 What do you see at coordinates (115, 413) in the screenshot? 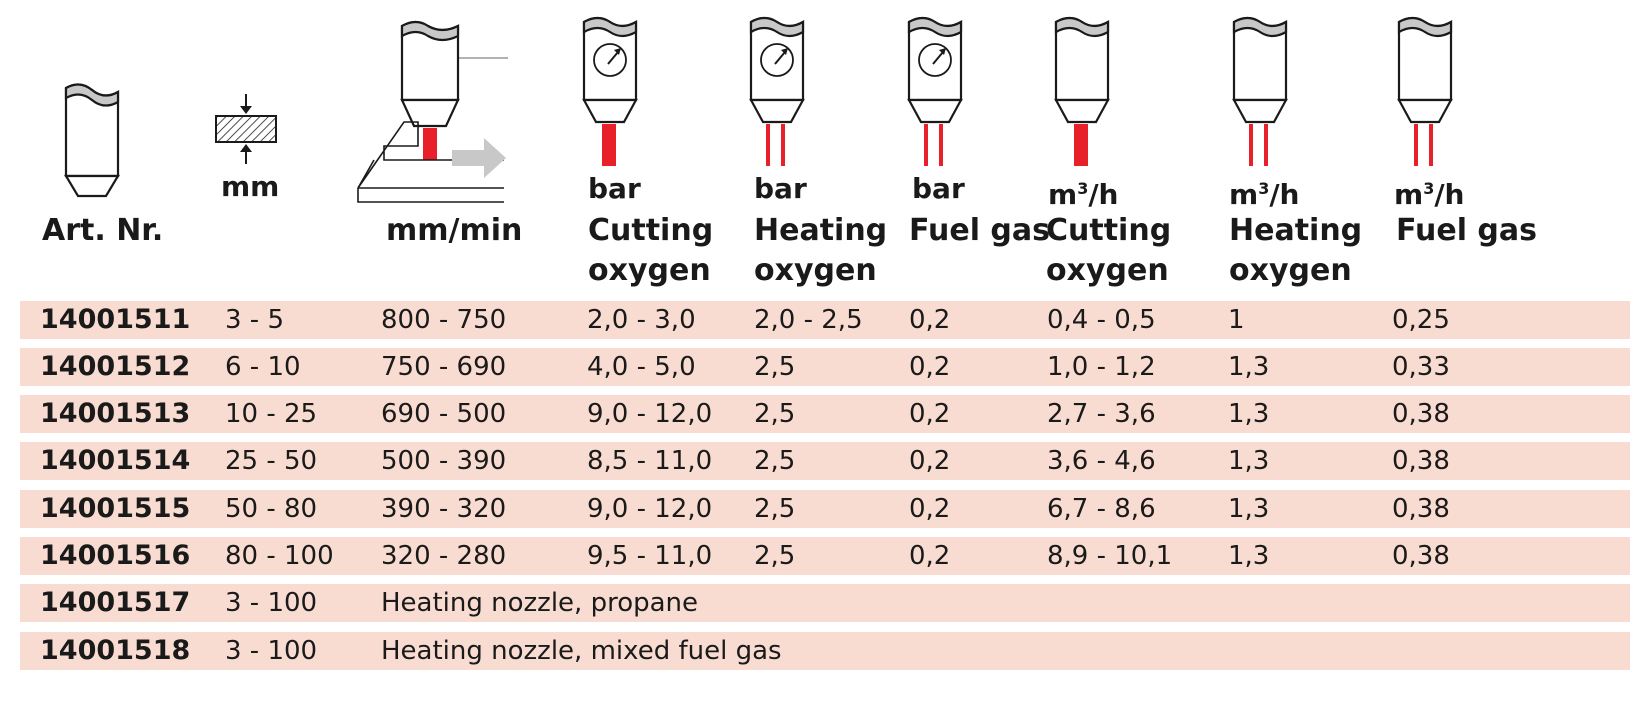
I see `art-nr: 14001513` at bounding box center [115, 413].